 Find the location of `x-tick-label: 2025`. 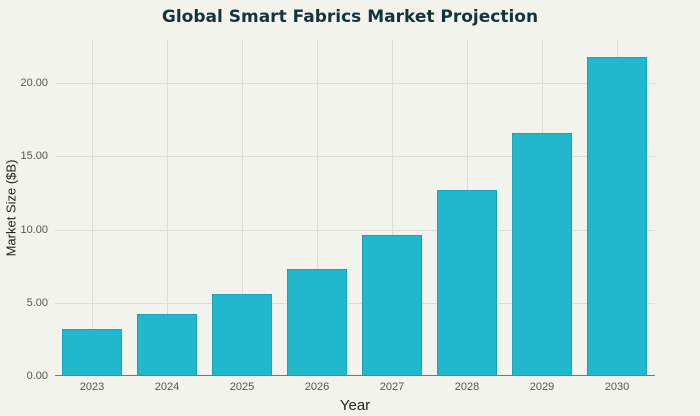

x-tick-label: 2025 is located at coordinates (242, 387).